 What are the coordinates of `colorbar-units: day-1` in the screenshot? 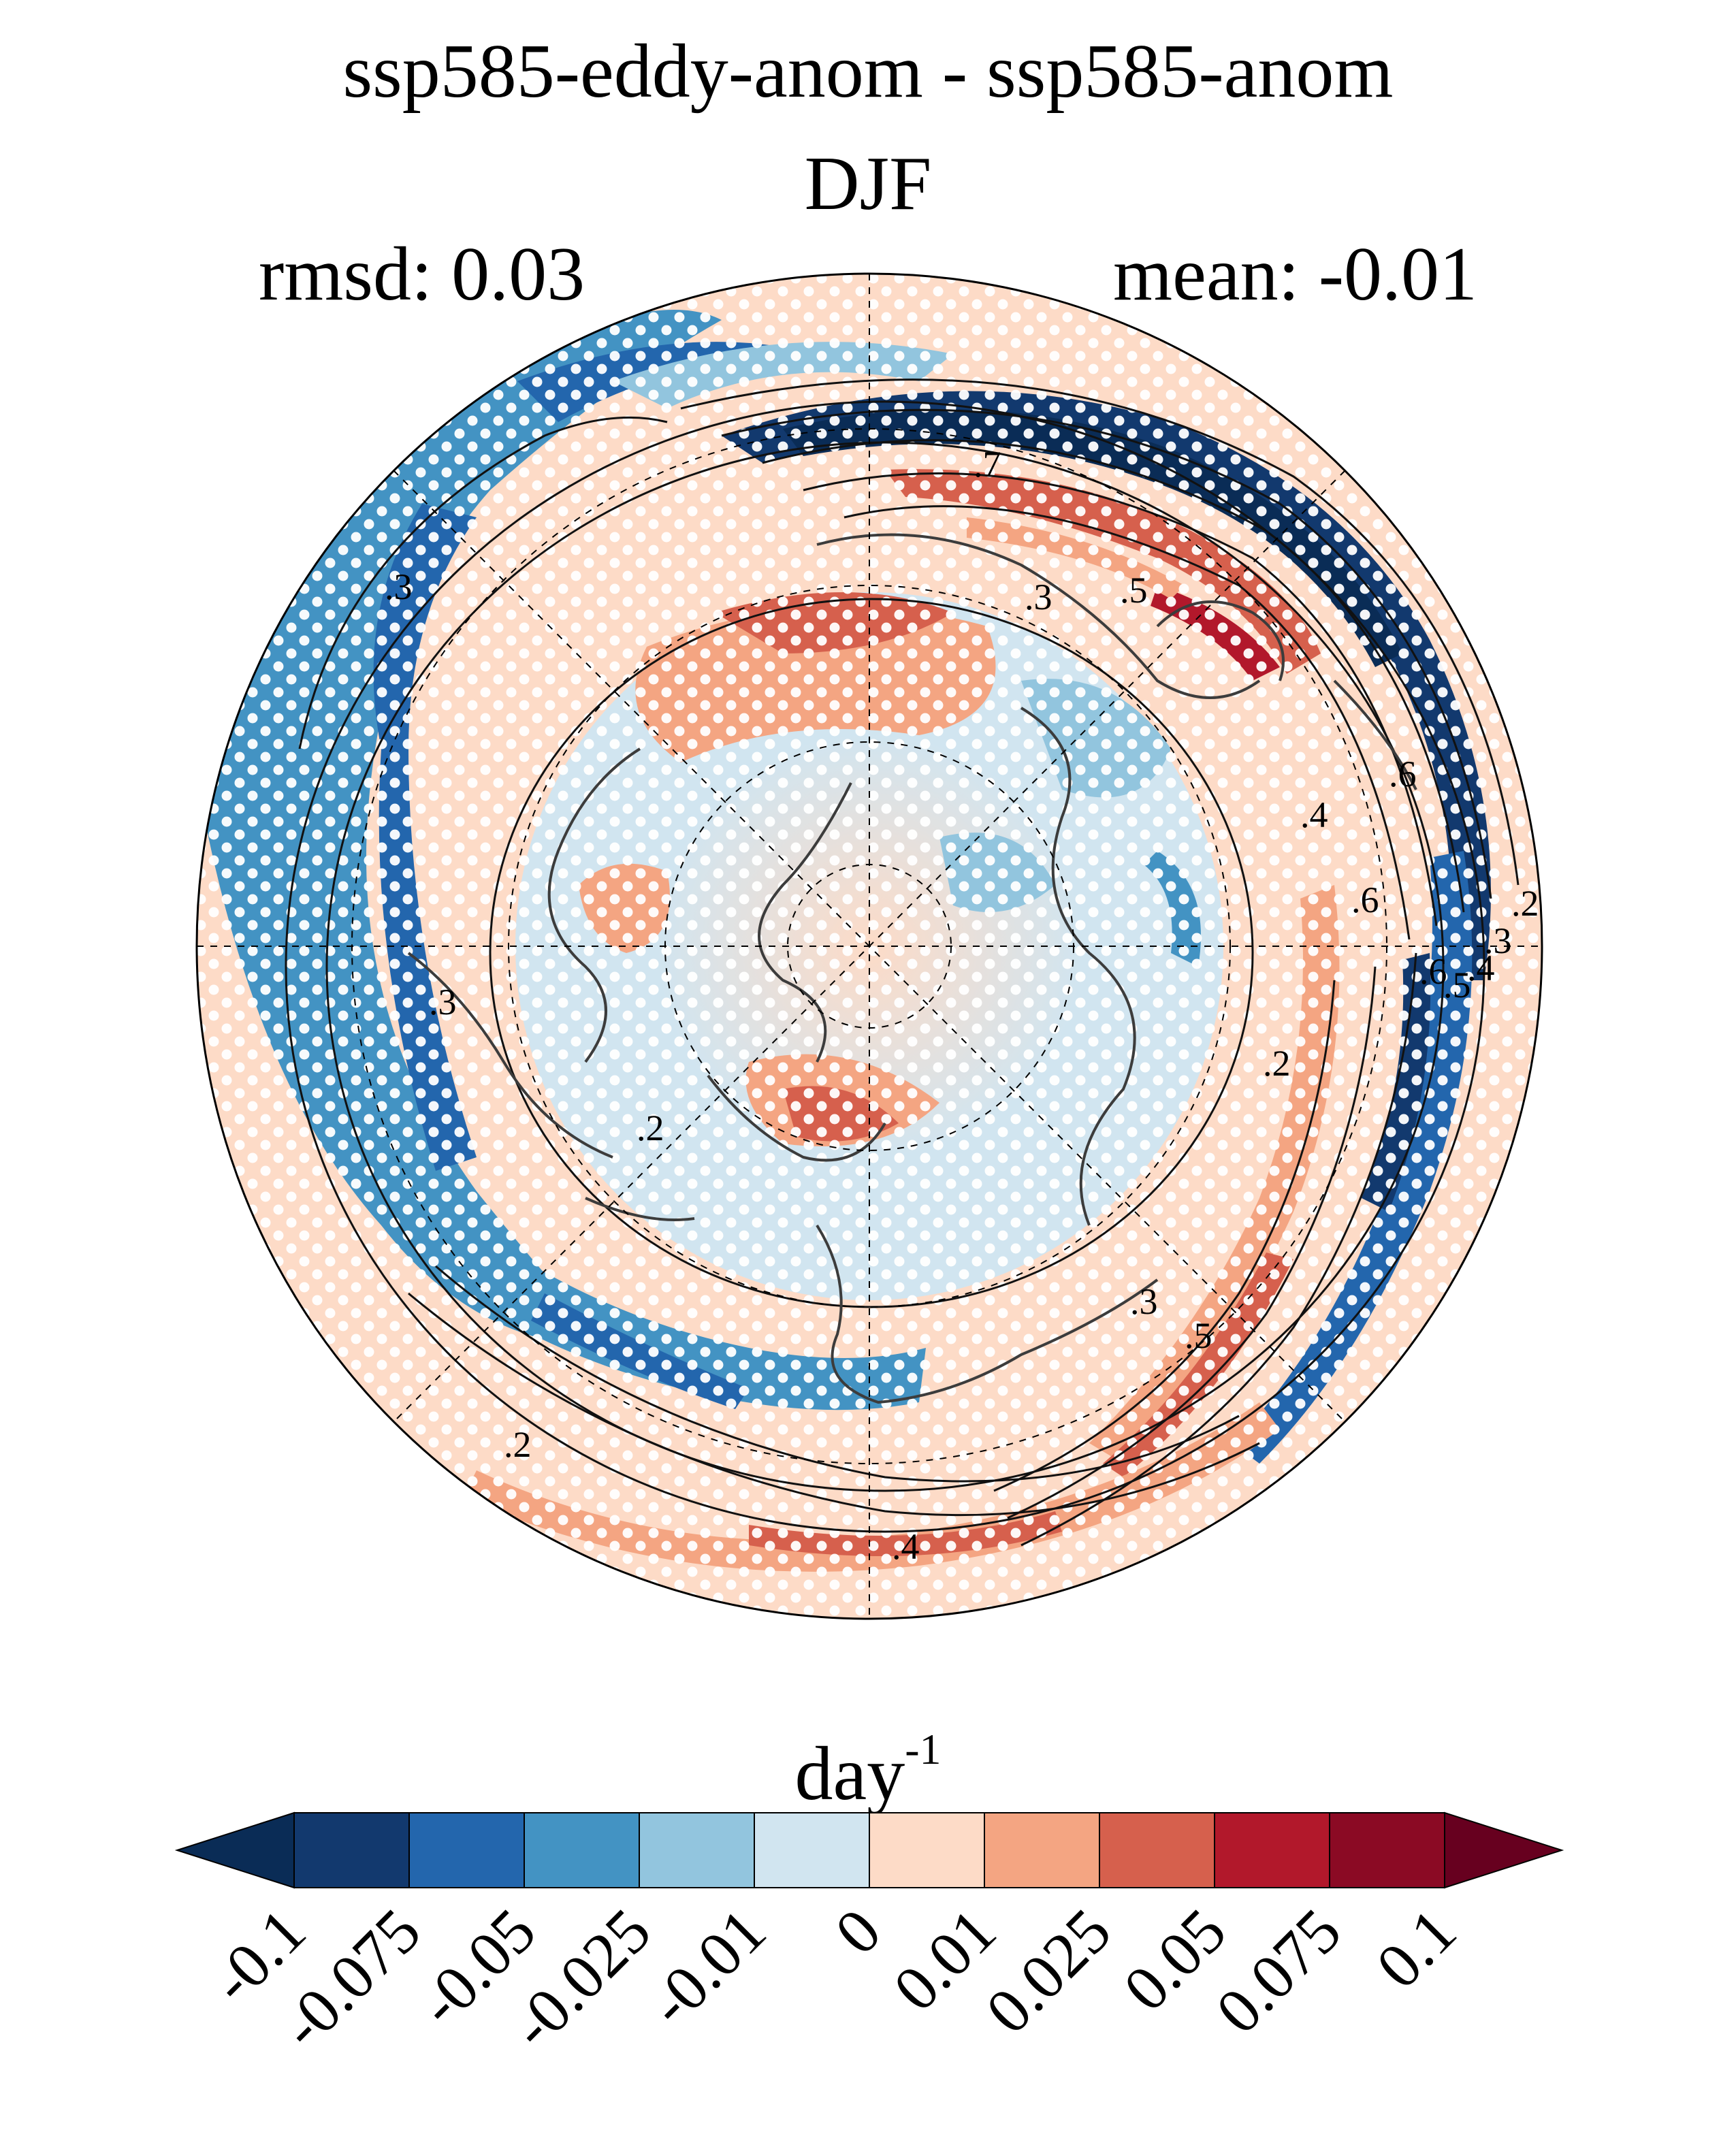 It's located at (868, 1770).